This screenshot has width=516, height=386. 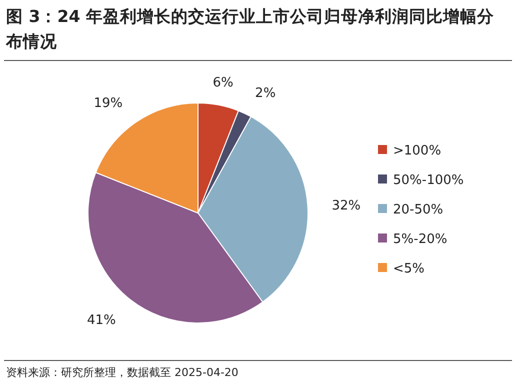 I want to click on data-label: 32%, so click(x=346, y=206).